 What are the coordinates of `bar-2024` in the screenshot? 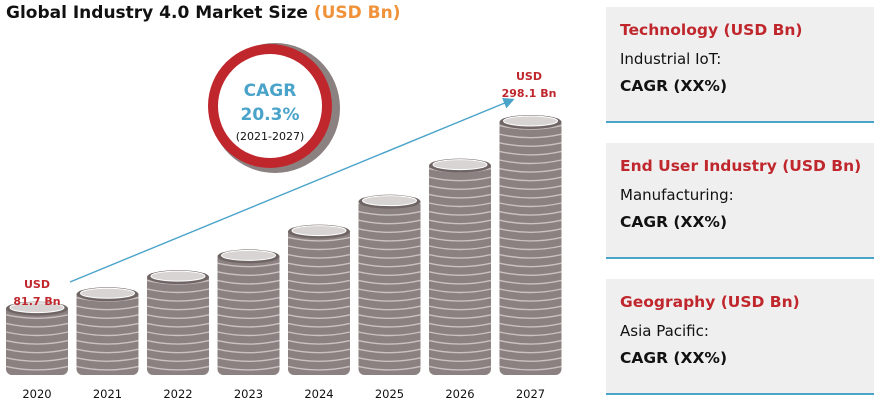 It's located at (319, 299).